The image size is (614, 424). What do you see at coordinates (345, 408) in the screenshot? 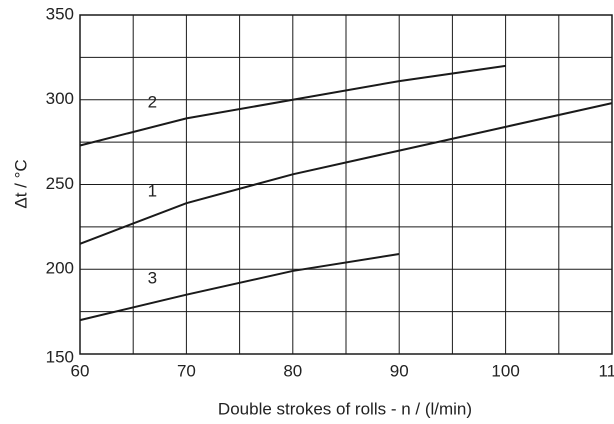
I see `x-axis-label: Double strokes of rolls - n / (l/min)` at bounding box center [345, 408].